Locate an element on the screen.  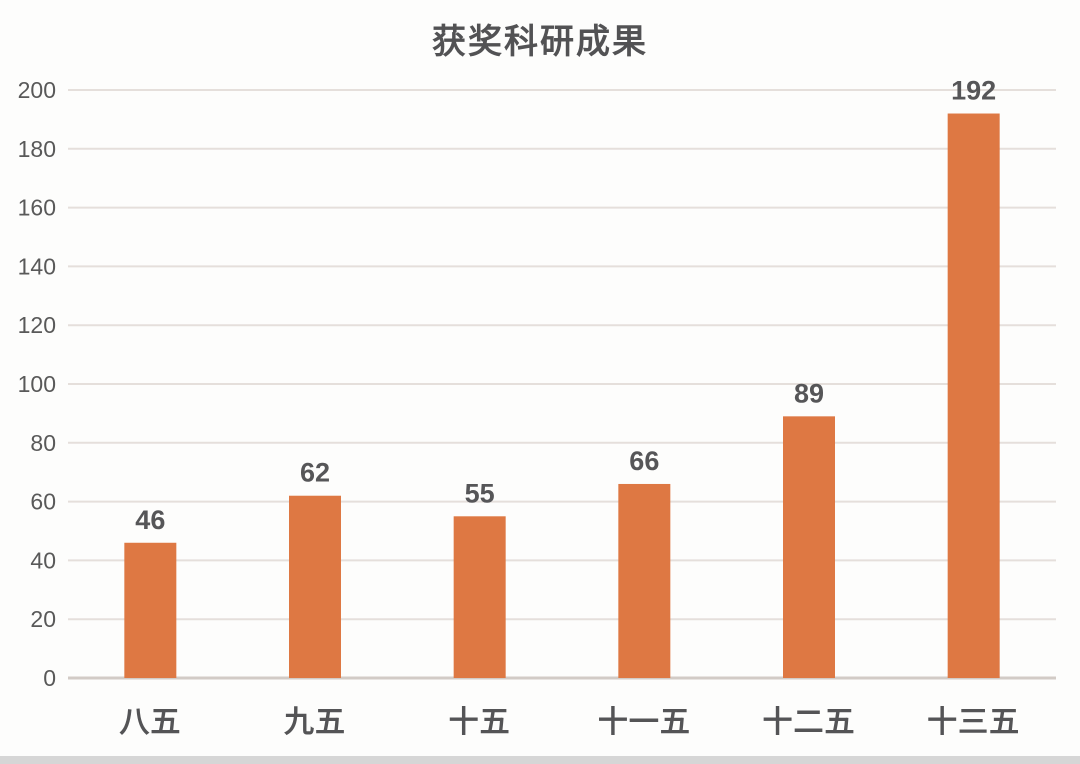
y-tick-label: 100 is located at coordinates (37, 384).